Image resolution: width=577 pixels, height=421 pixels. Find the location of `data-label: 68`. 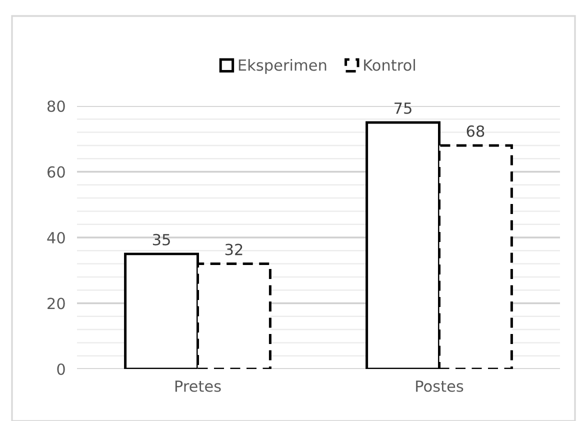

data-label: 68 is located at coordinates (475, 131).